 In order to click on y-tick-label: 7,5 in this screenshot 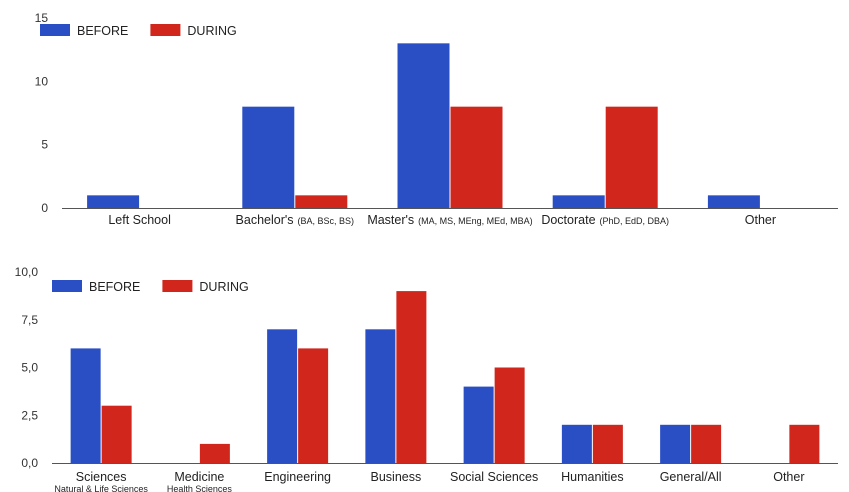, I will do `click(29, 320)`.